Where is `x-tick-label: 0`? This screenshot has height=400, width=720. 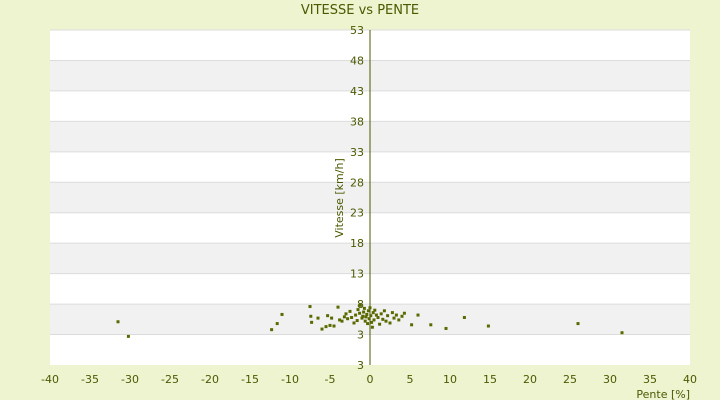 x-tick-label: 0 is located at coordinates (370, 379).